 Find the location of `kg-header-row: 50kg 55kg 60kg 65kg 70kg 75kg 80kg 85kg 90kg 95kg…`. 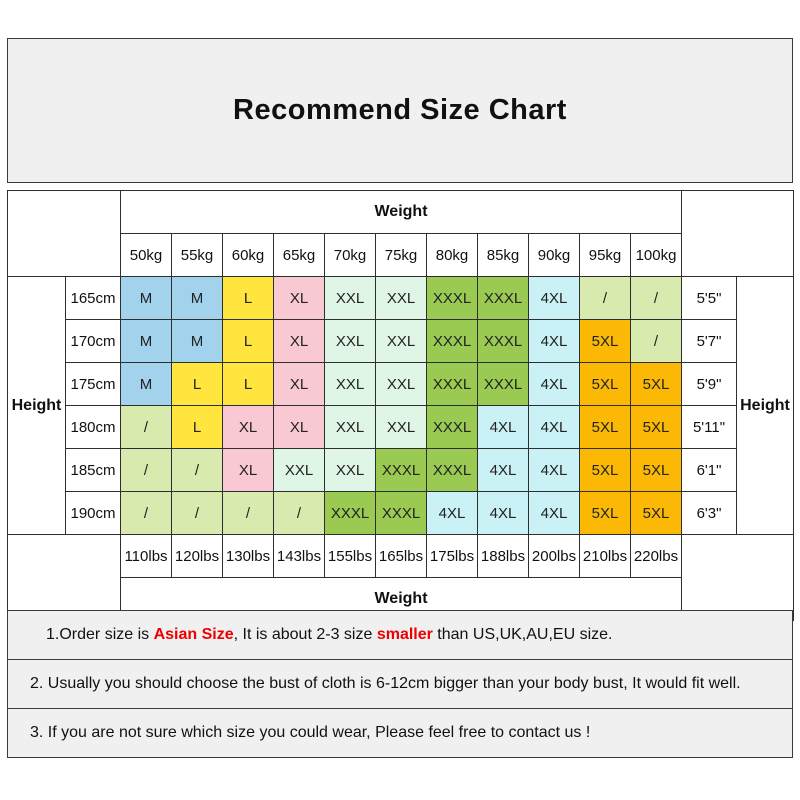

kg-header-row: 50kg 55kg 60kg 65kg 70kg 75kg 80kg 85kg 90kg 95kg… is located at coordinates (401, 255).